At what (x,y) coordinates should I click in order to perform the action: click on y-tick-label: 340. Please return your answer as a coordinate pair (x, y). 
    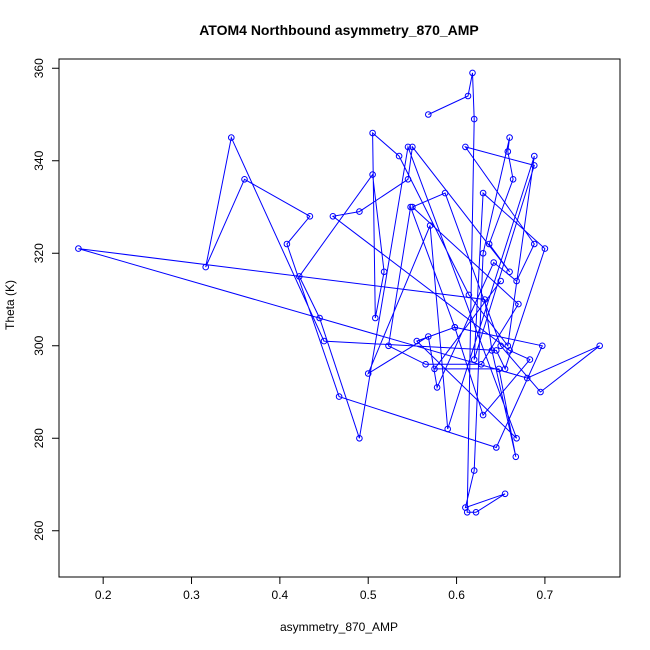
    Looking at the image, I should click on (39, 160).